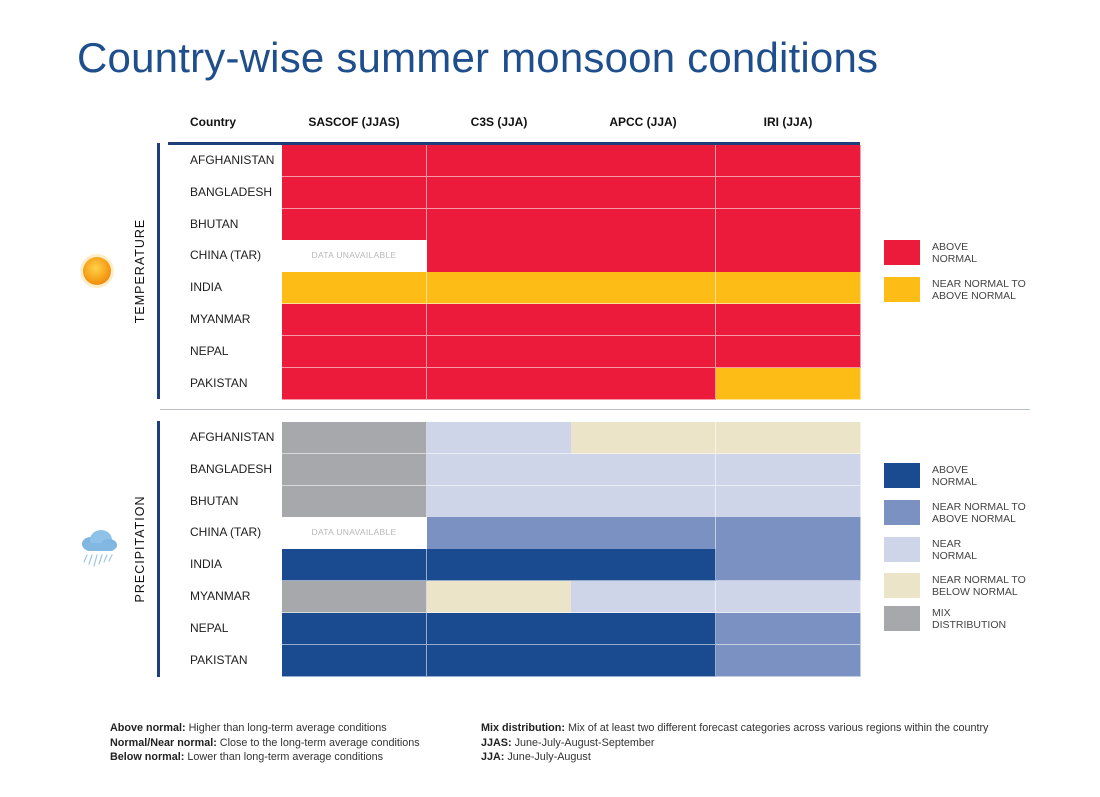 The image size is (1100, 797). What do you see at coordinates (536, 757) in the screenshot?
I see `note-jja: JJA: June-July-August` at bounding box center [536, 757].